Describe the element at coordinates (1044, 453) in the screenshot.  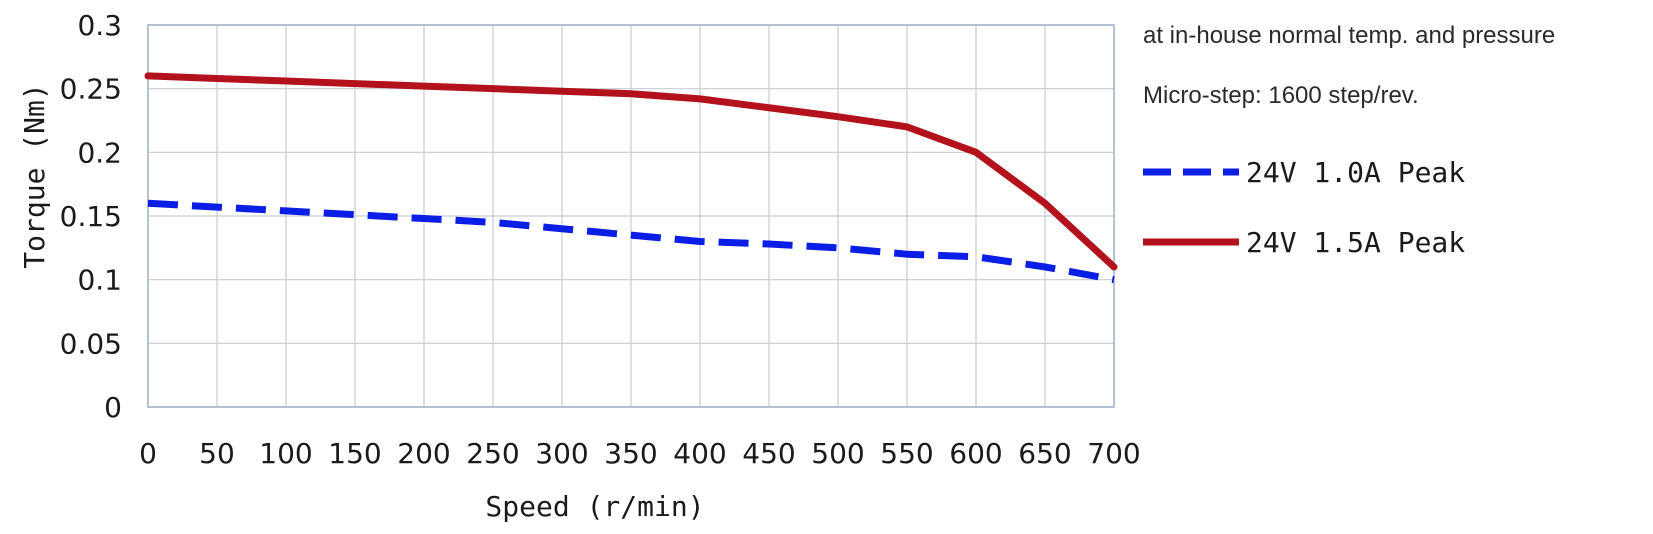
I see `x-tick-label: 650` at that location.